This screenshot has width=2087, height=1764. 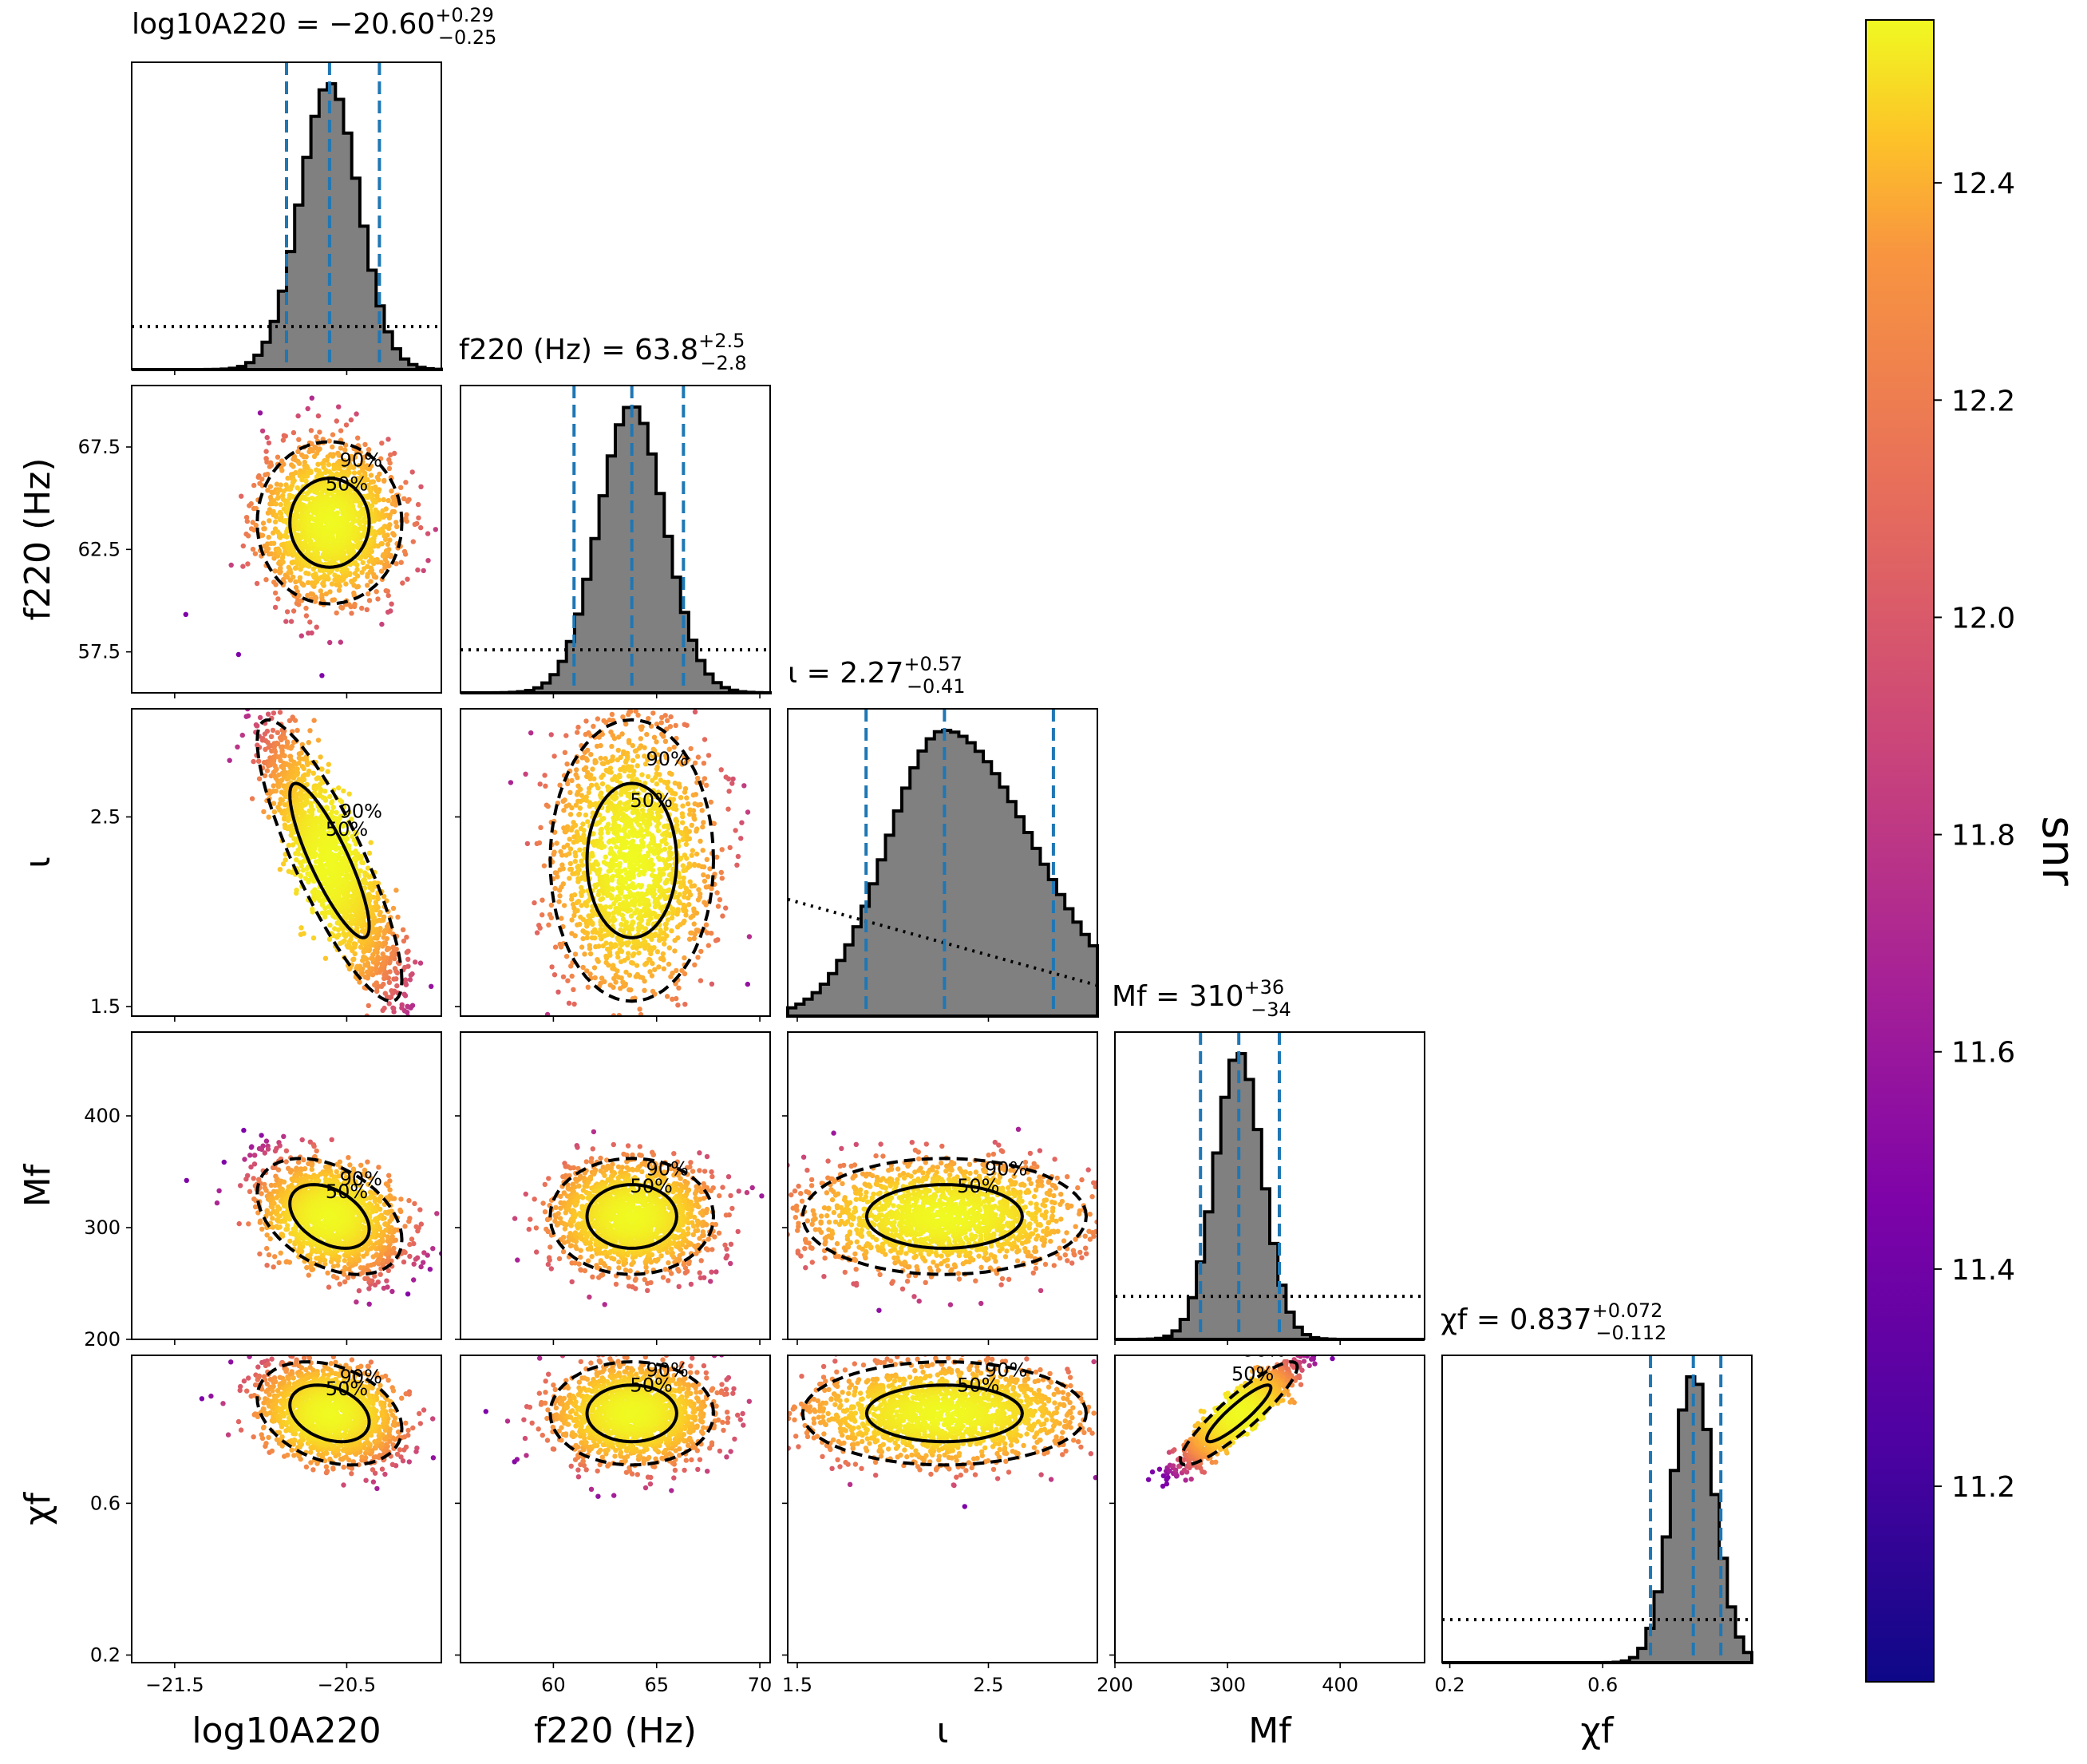 What do you see at coordinates (286, 539) in the screenshot?
I see `scatter-logA-f220-frame` at bounding box center [286, 539].